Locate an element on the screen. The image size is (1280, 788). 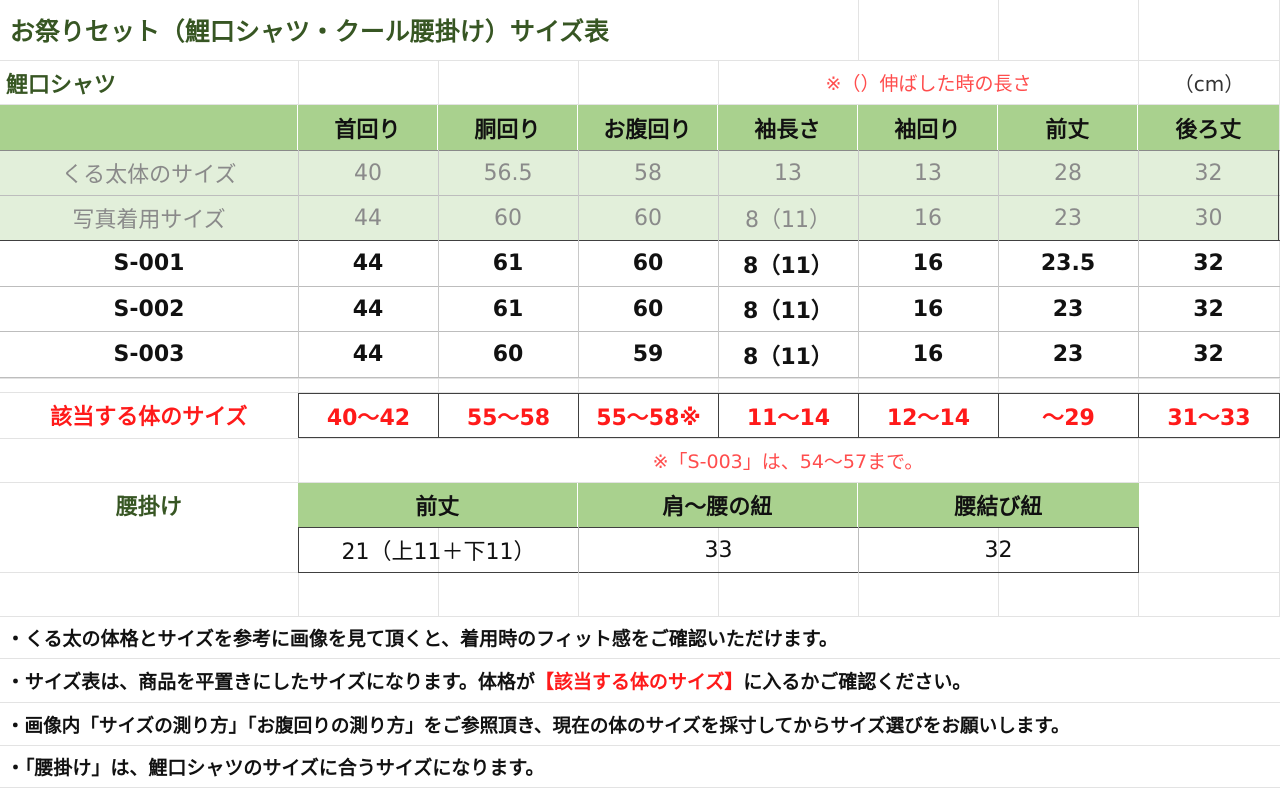
note-text: ・サイズ表は、商品を平置きにしたサイズになります。体格が is located at coordinates (270, 682).